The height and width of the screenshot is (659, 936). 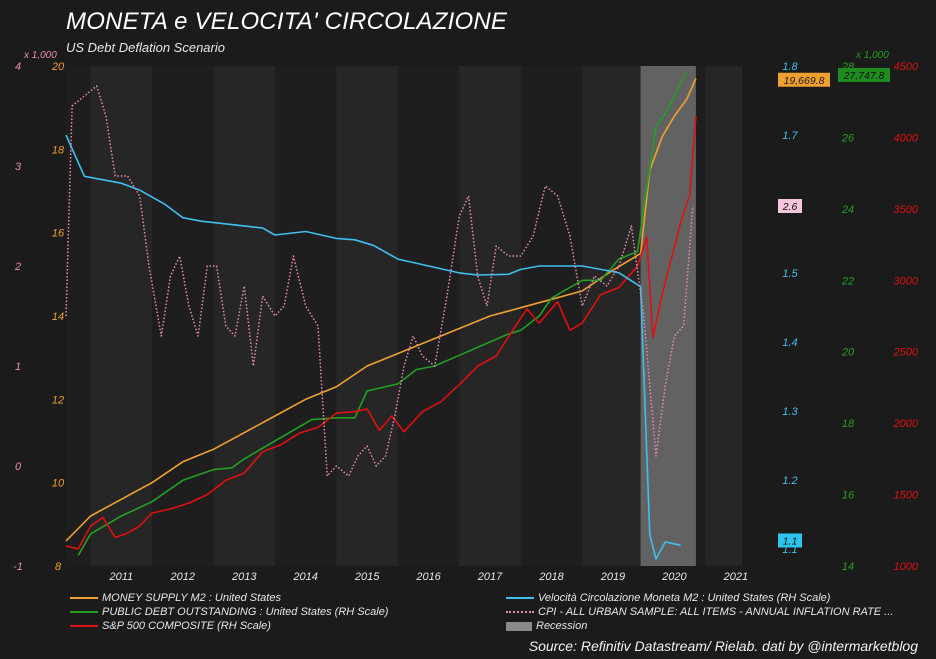 What do you see at coordinates (906, 210) in the screenshot?
I see `y-tick-label-sp500: 3500` at bounding box center [906, 210].